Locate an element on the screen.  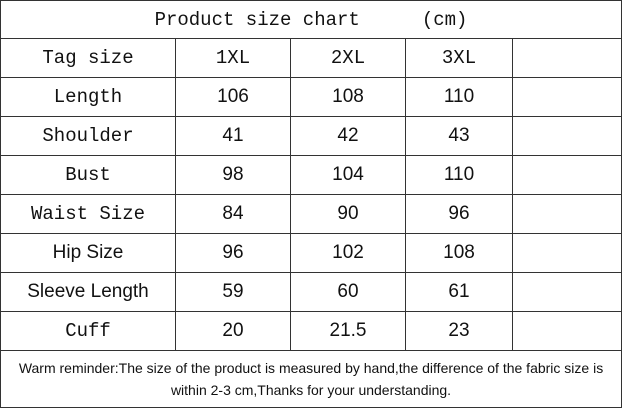
size-value: 60 is located at coordinates (348, 292).